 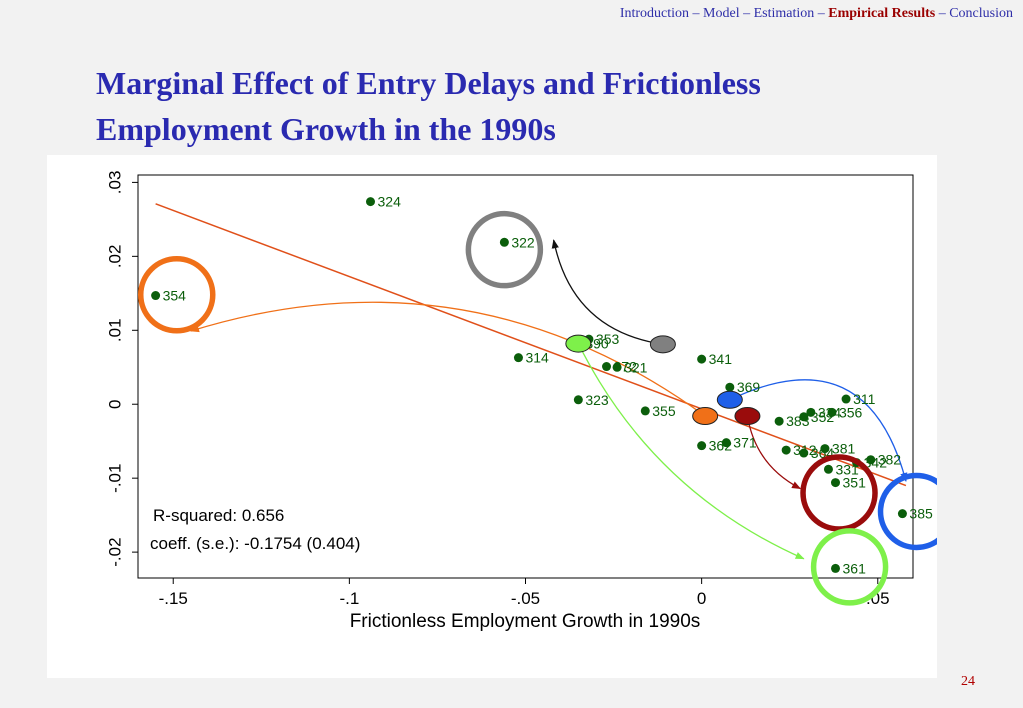 What do you see at coordinates (349, 598) in the screenshot?
I see `x-tick-label: -.1` at bounding box center [349, 598].